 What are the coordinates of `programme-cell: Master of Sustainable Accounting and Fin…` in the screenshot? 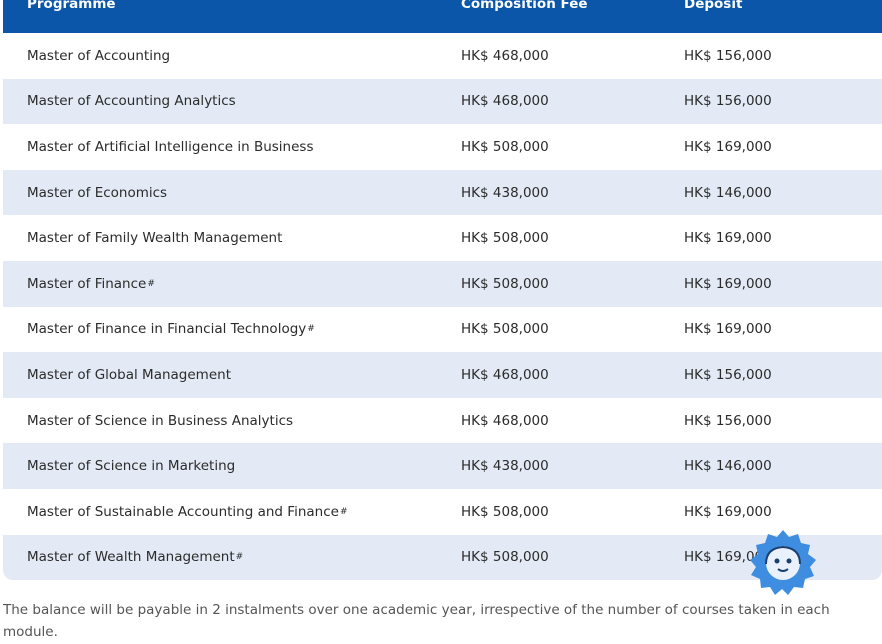 It's located at (187, 511).